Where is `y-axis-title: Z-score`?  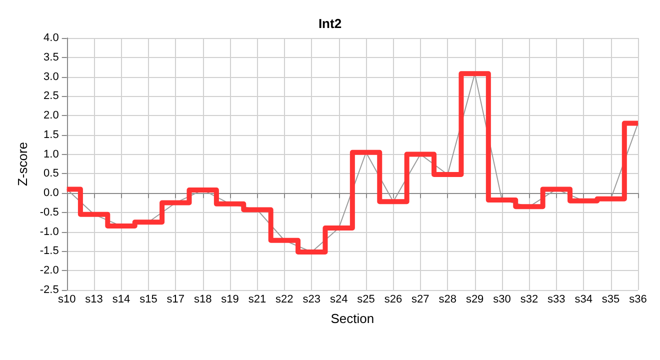
y-axis-title: Z-score is located at coordinates (22, 164).